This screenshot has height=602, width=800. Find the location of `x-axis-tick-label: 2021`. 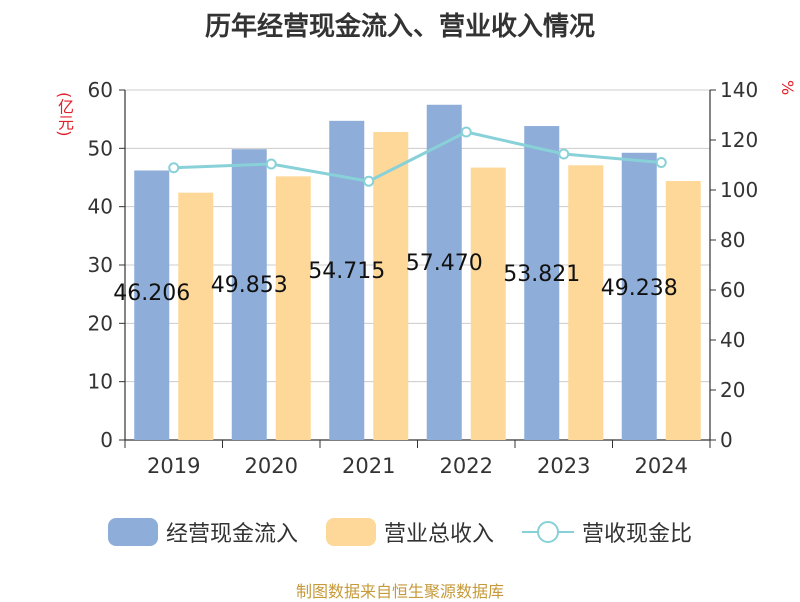

x-axis-tick-label: 2021 is located at coordinates (368, 466).